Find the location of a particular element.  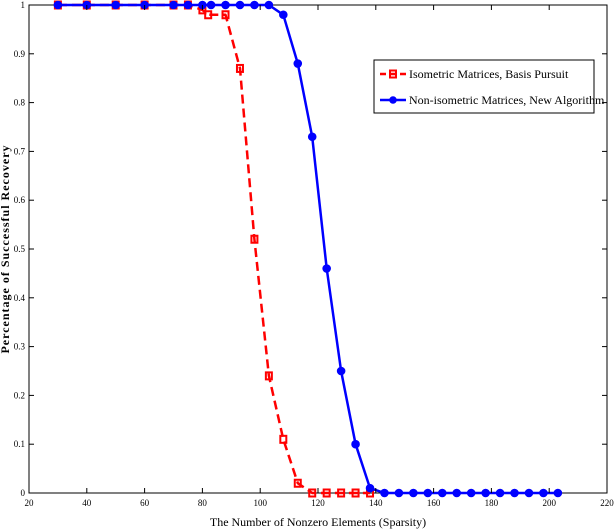

x-tick-label: 100 is located at coordinates (260, 503).